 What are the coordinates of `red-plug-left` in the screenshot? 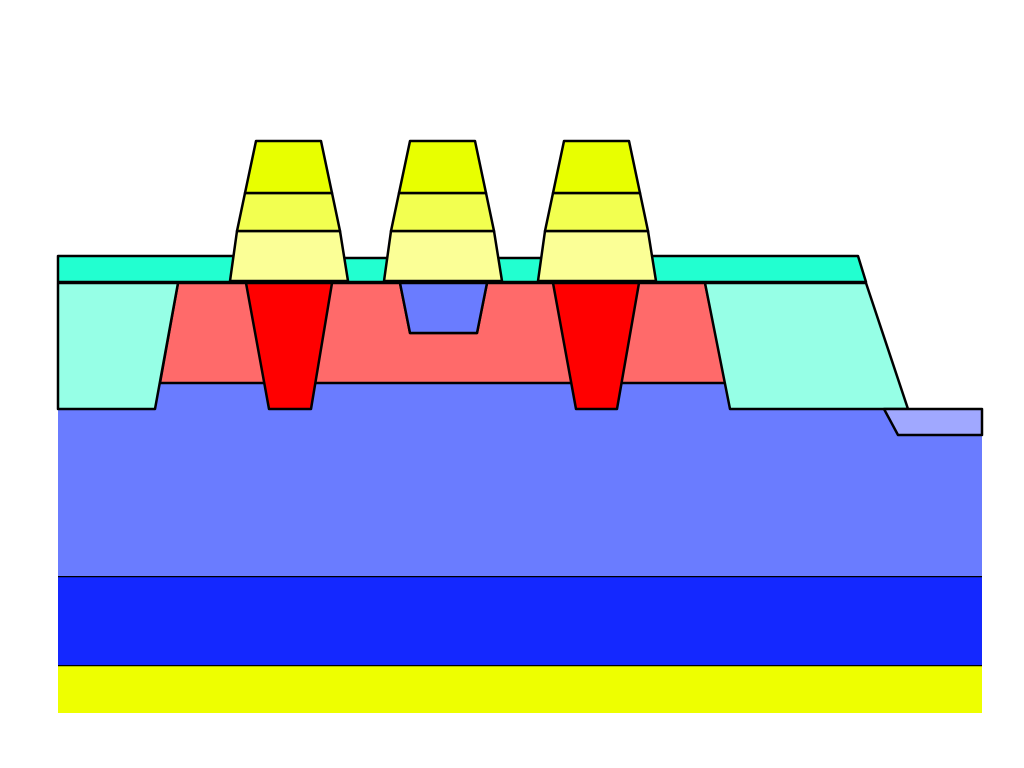 It's located at (289, 346).